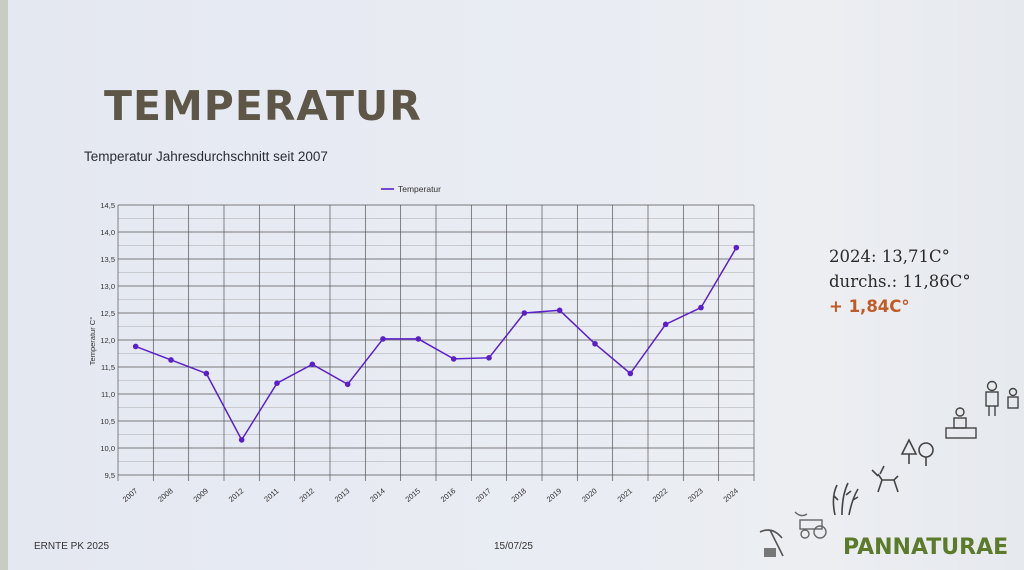  What do you see at coordinates (810, 525) in the screenshot?
I see `tractor-icon` at bounding box center [810, 525].